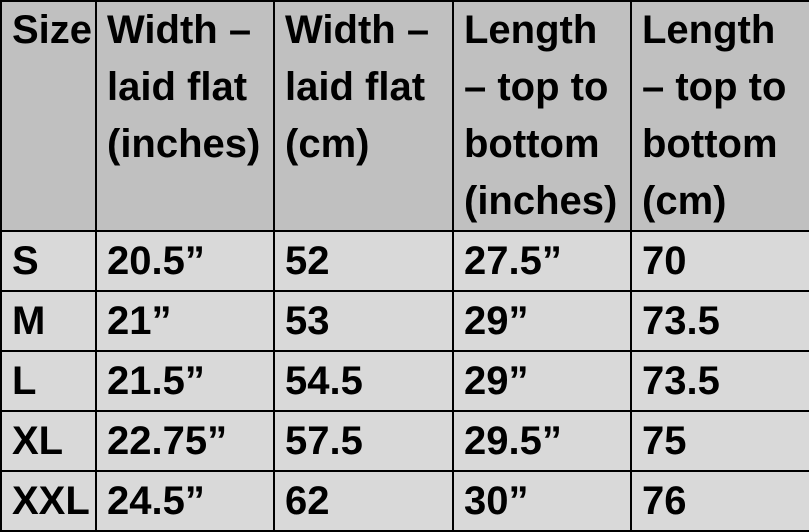 This screenshot has width=809, height=532. I want to click on table-row: XL 22.75” 57.5 29.5” 75, so click(404, 441).